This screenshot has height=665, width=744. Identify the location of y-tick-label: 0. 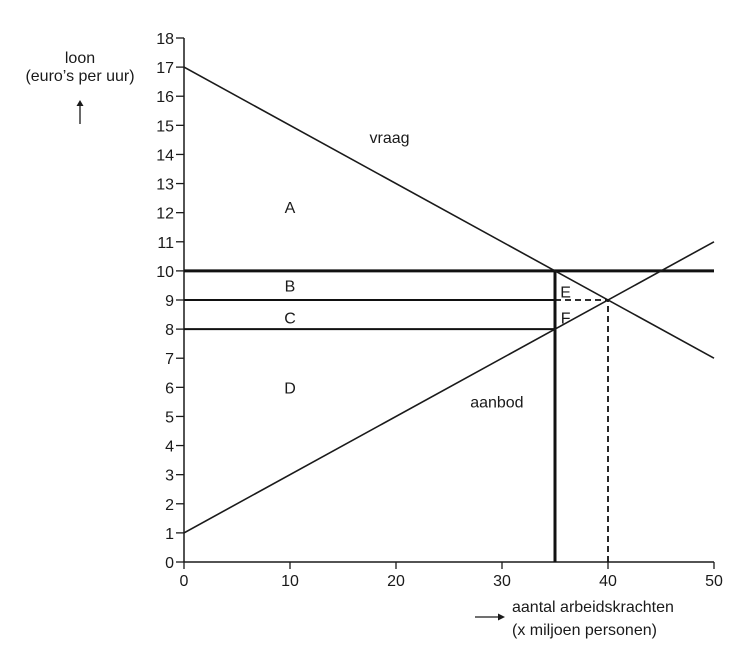
(169, 563).